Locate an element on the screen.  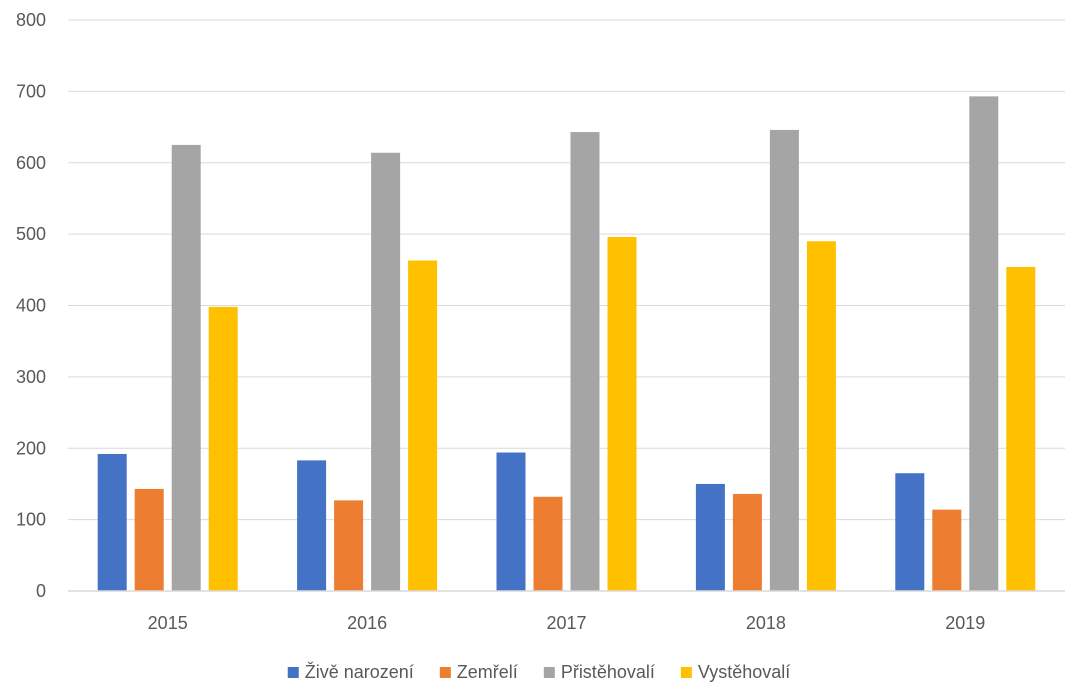
y-tick-label: 100 is located at coordinates (31, 520).